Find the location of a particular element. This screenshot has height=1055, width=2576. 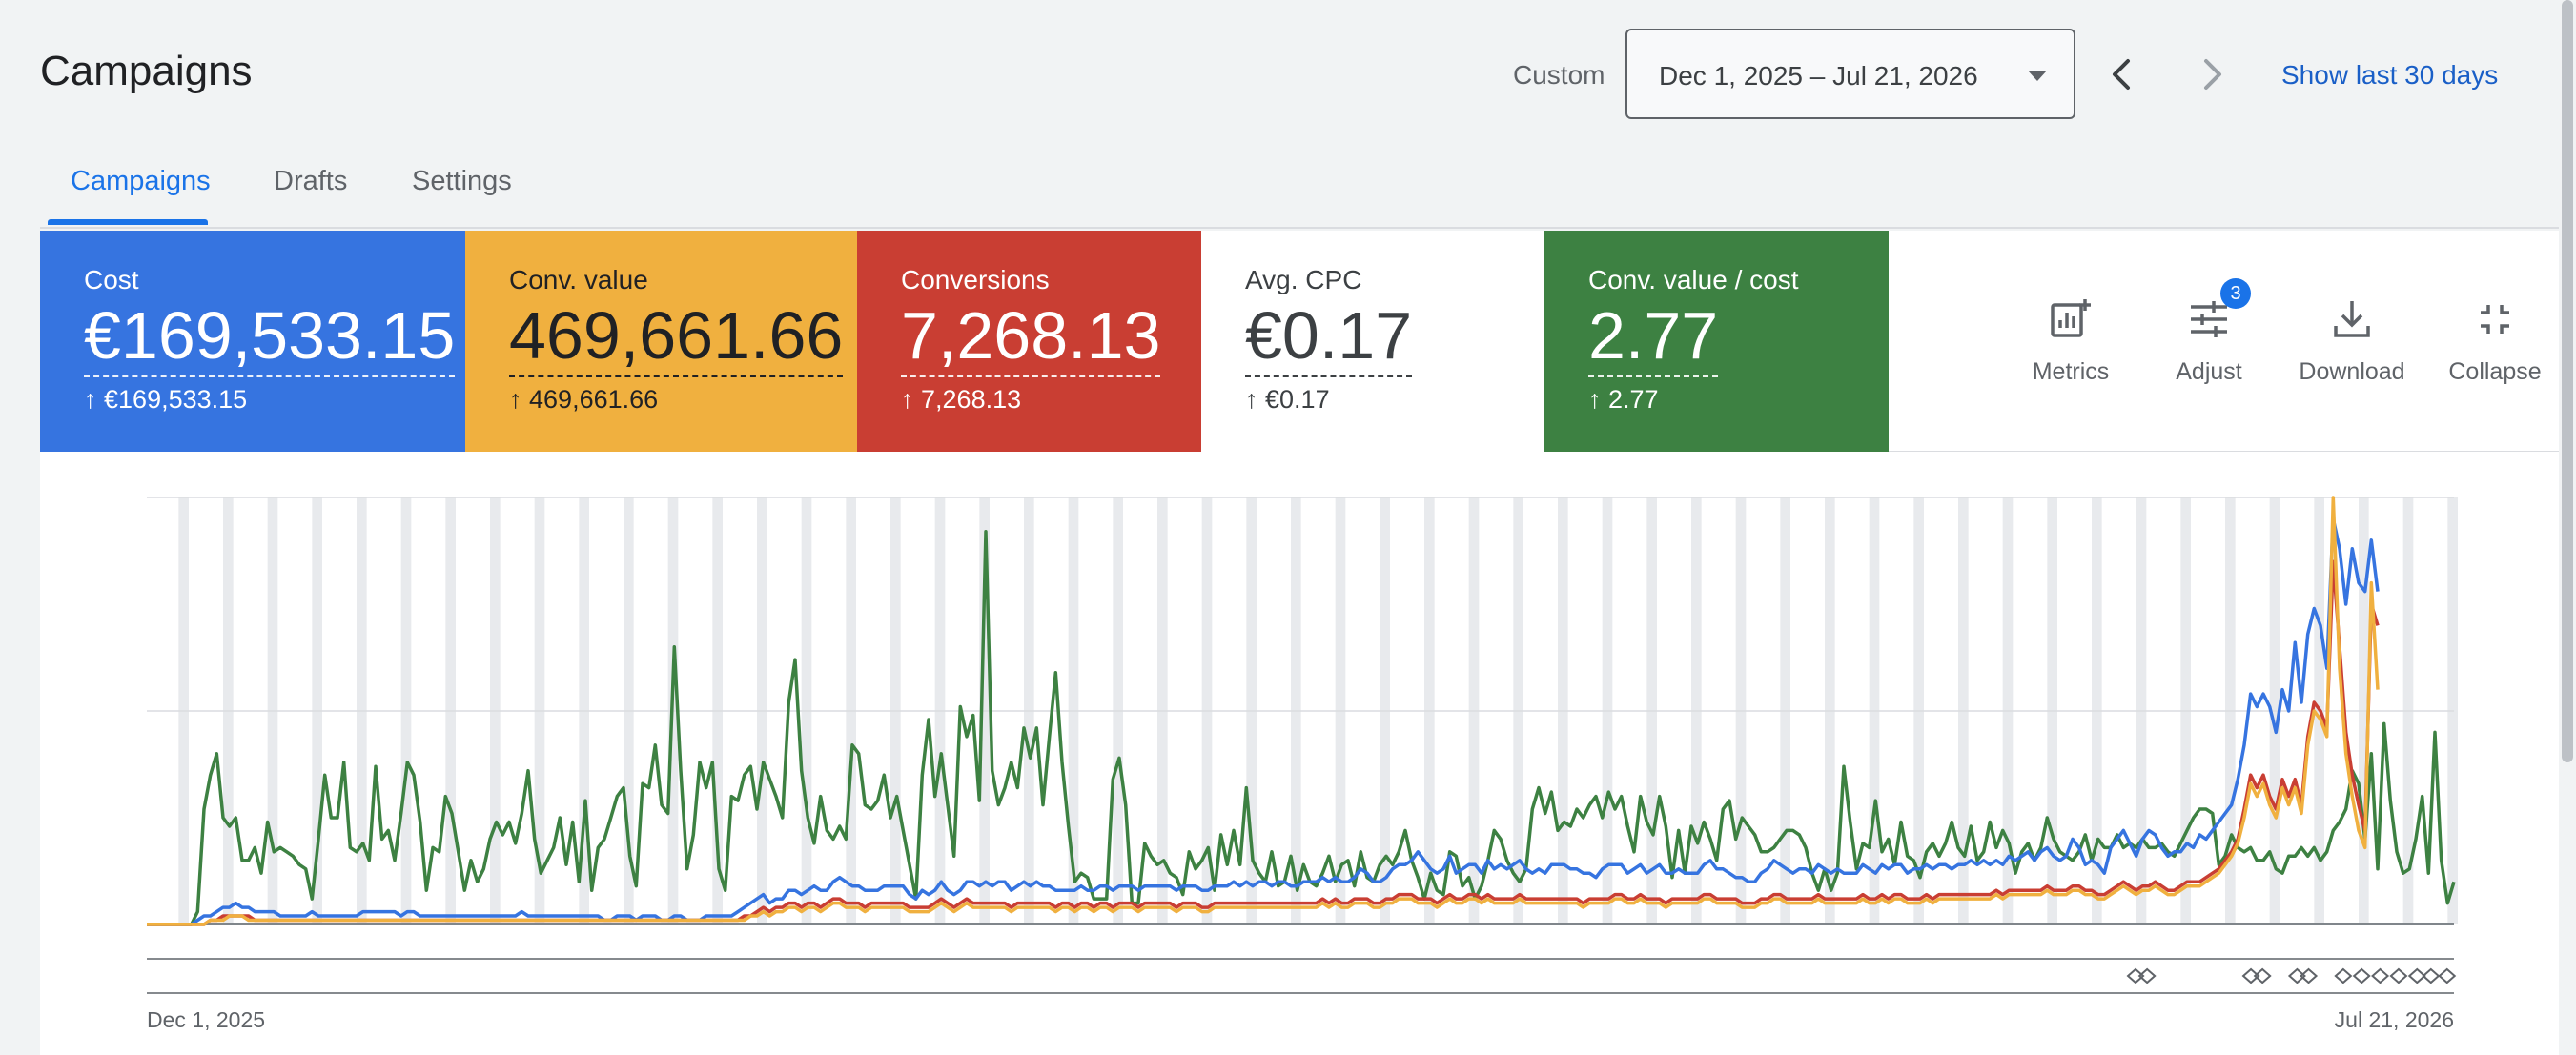

chevron-left-icon is located at coordinates (2121, 74).